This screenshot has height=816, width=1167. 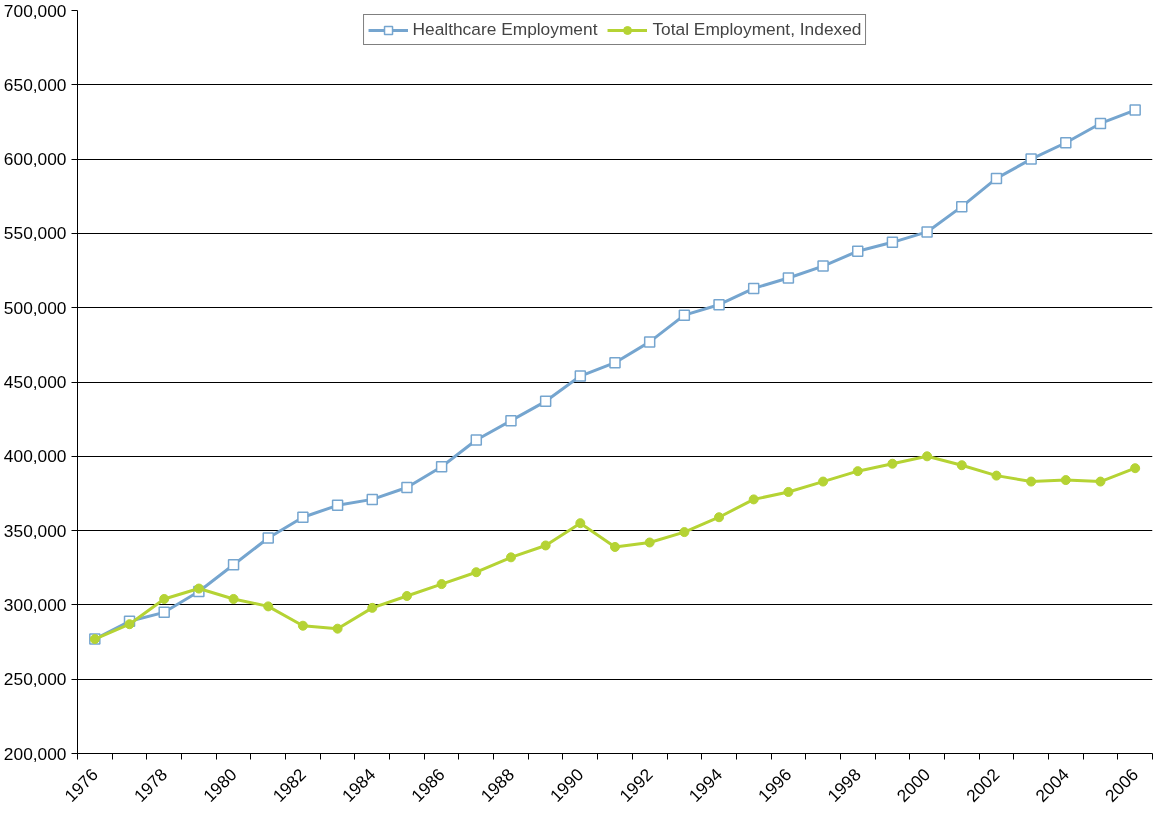 What do you see at coordinates (757, 29) in the screenshot?
I see `legend-label: Total Employment, Indexed` at bounding box center [757, 29].